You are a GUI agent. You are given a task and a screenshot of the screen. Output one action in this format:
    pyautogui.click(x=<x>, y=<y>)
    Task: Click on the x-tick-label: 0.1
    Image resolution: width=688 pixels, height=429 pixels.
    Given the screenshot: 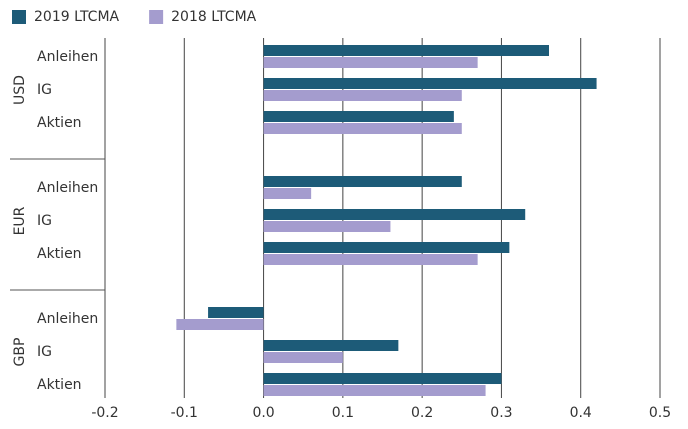 What is the action you would take?
    pyautogui.click(x=343, y=413)
    